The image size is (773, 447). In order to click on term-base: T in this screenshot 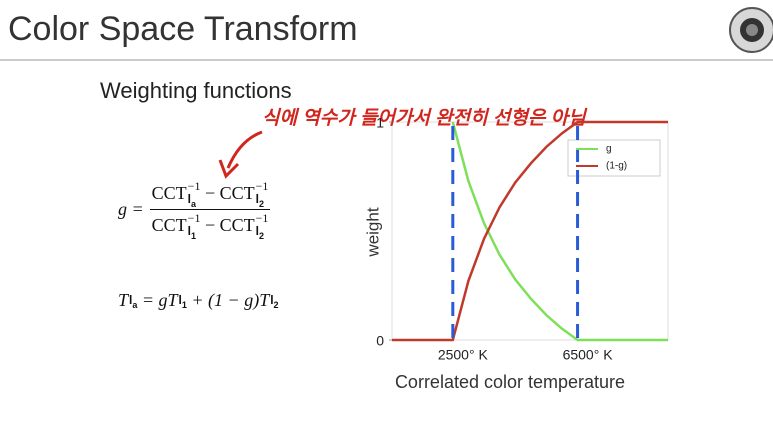, I will do `click(123, 300)`.